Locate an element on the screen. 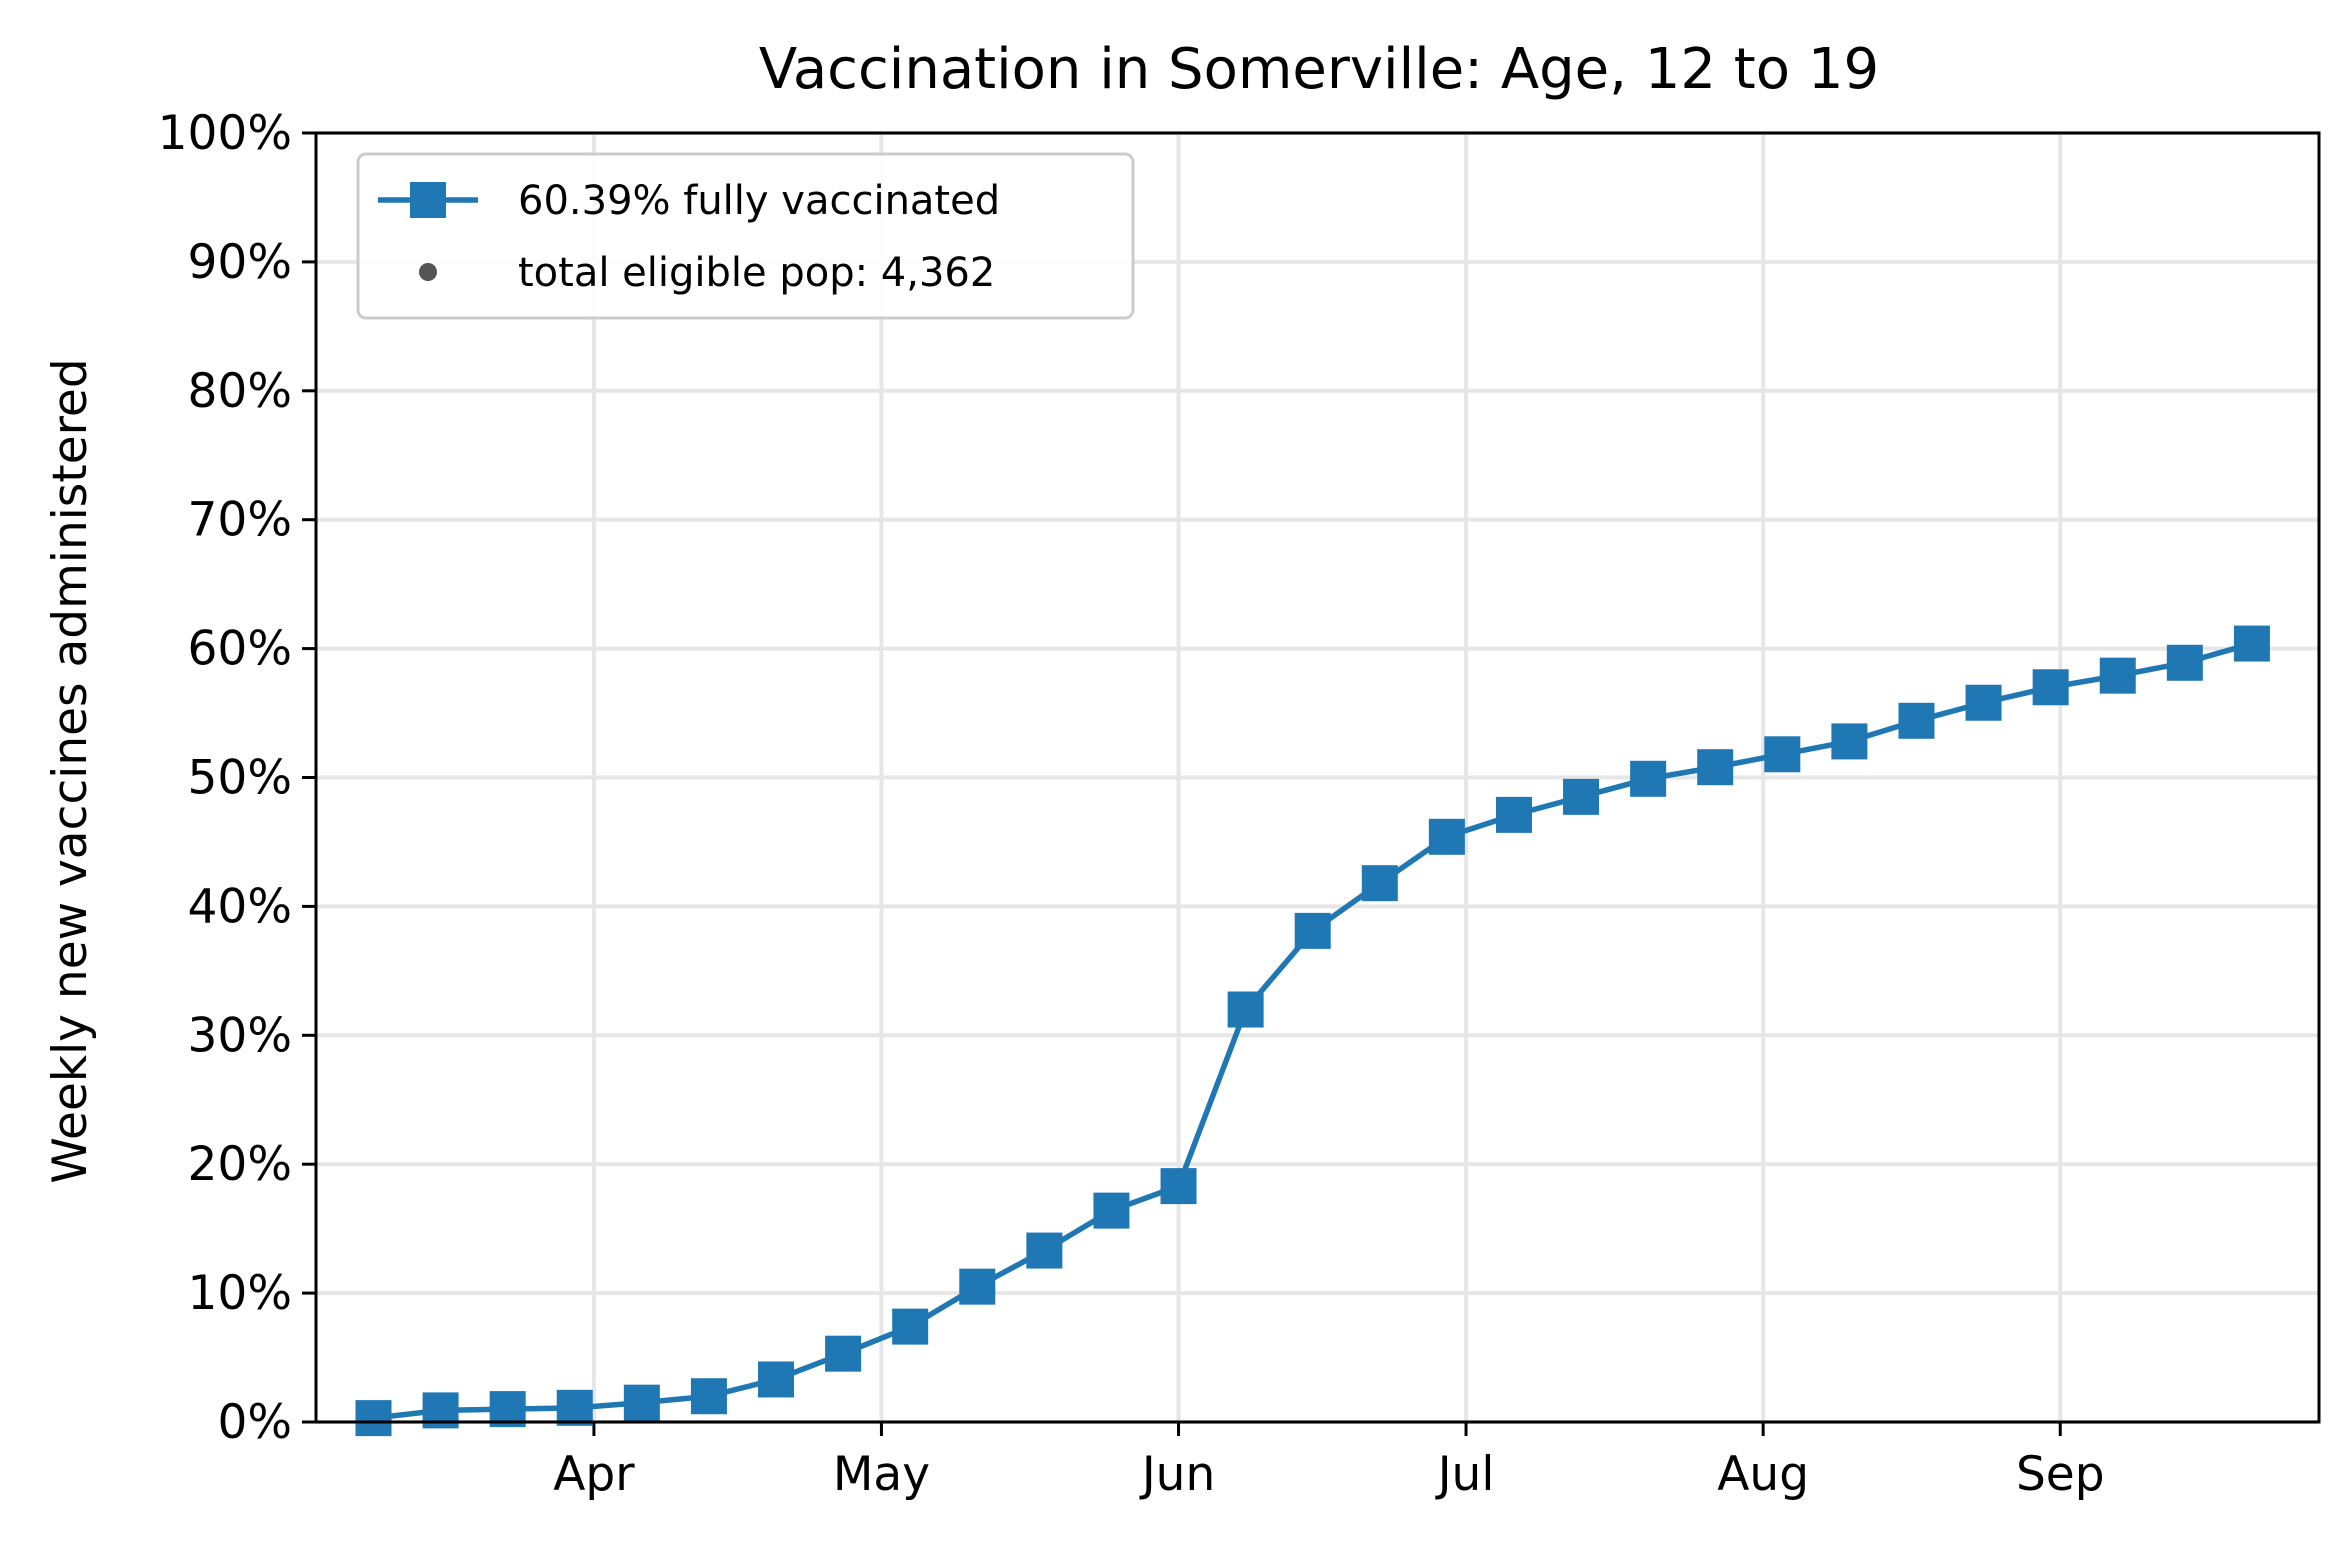 The width and height of the screenshot is (2351, 1556). legend-dot-swatch is located at coordinates (428, 272).